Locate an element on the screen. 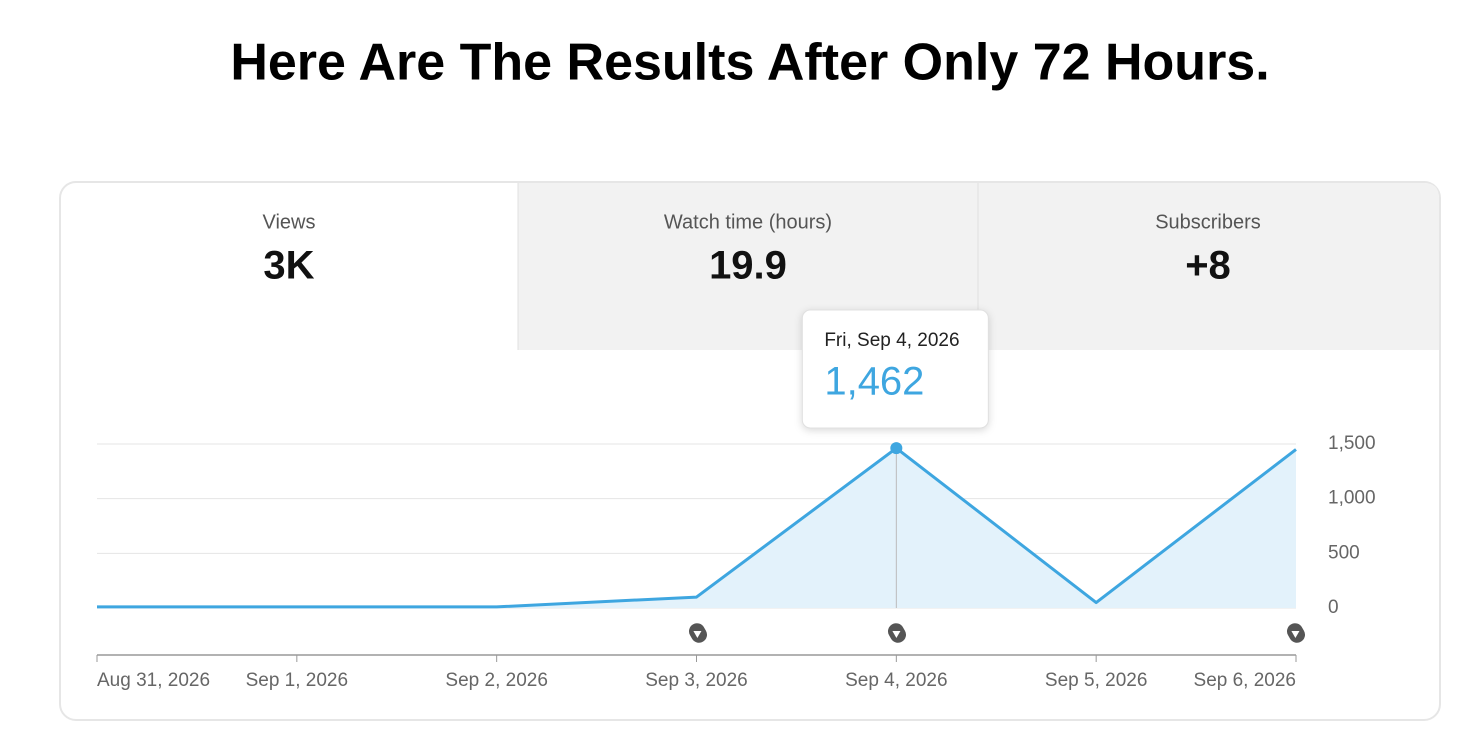 The width and height of the screenshot is (1473, 747). x-tick-label: Sep 3, 2026 is located at coordinates (696, 680).